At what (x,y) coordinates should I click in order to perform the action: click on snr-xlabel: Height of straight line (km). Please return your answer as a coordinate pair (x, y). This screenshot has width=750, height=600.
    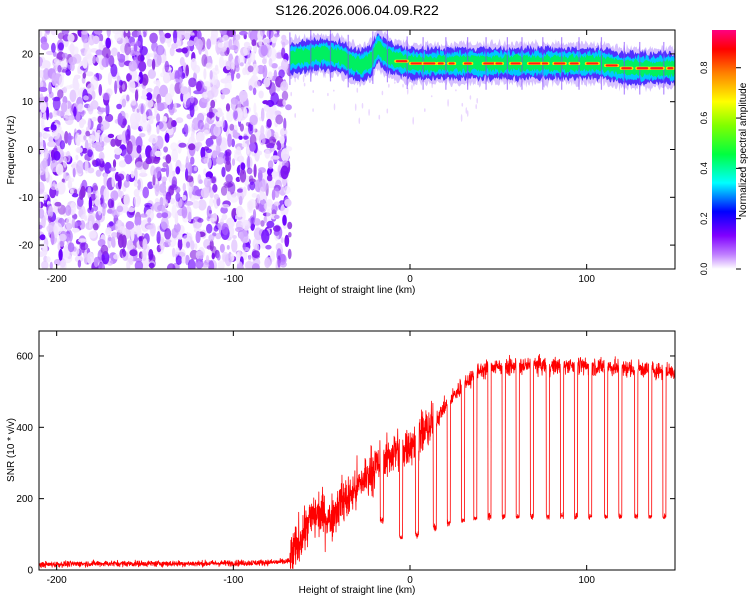
    Looking at the image, I should click on (357, 590).